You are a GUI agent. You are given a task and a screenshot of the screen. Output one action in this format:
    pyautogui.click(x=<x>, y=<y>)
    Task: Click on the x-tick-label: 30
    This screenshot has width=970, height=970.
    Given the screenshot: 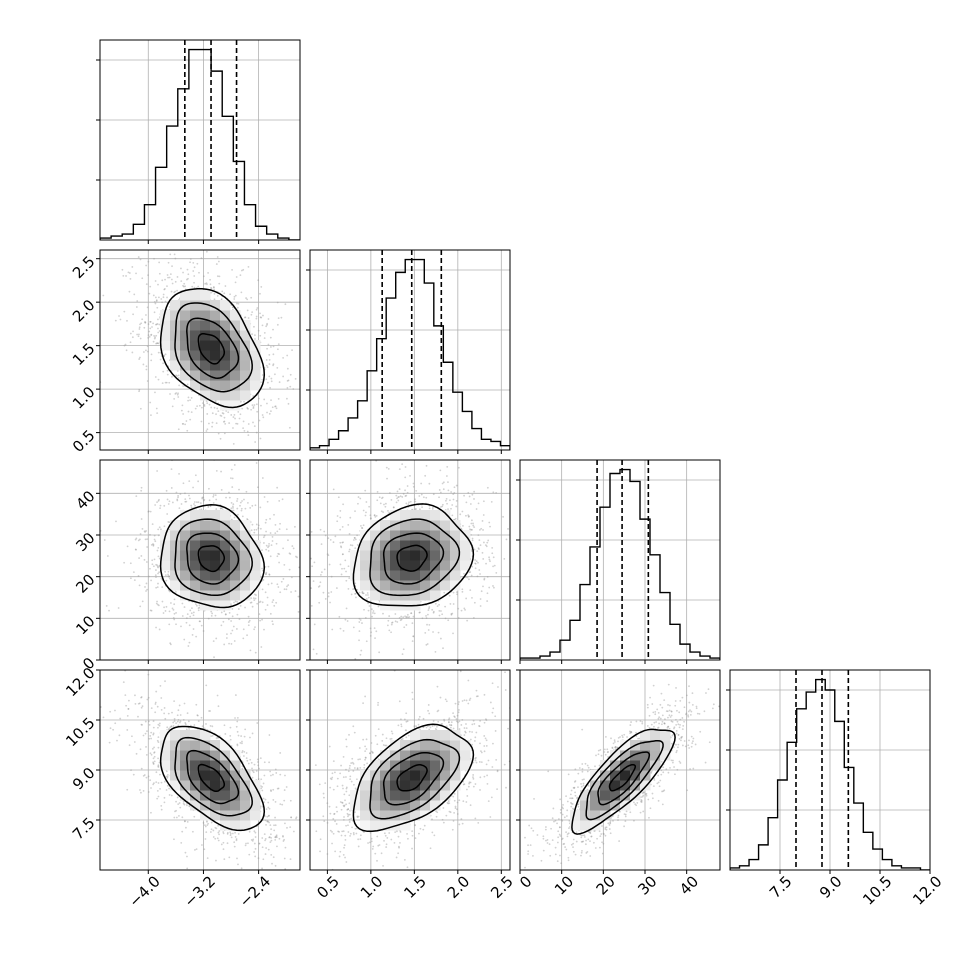 What is the action you would take?
    pyautogui.click(x=647, y=885)
    